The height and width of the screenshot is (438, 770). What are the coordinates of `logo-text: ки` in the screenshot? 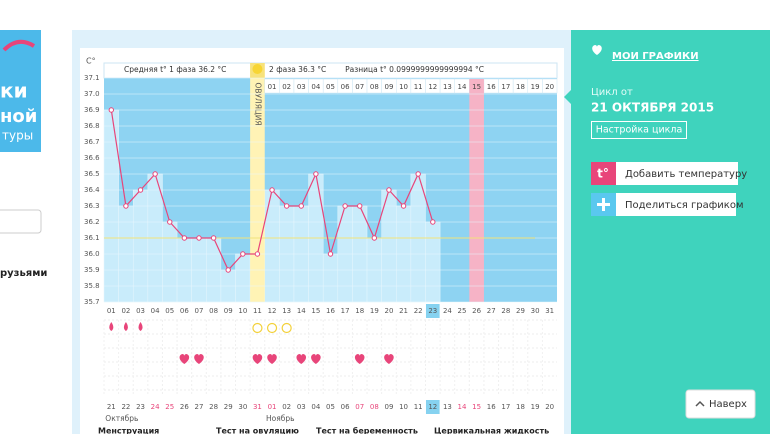 It's located at (14, 91).